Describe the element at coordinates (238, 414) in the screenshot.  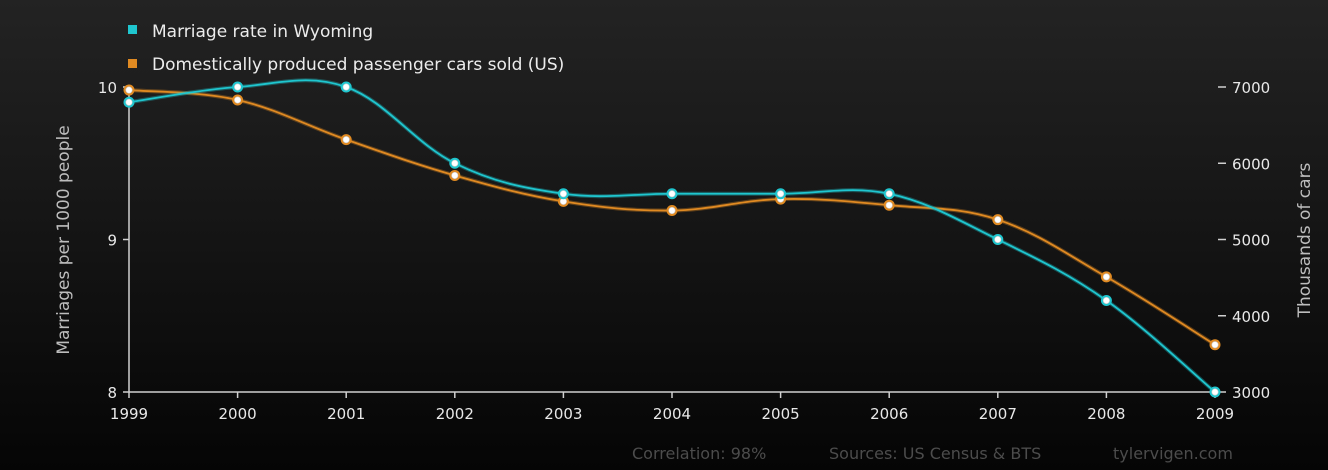
I see `x-tick-label: 2000` at that location.